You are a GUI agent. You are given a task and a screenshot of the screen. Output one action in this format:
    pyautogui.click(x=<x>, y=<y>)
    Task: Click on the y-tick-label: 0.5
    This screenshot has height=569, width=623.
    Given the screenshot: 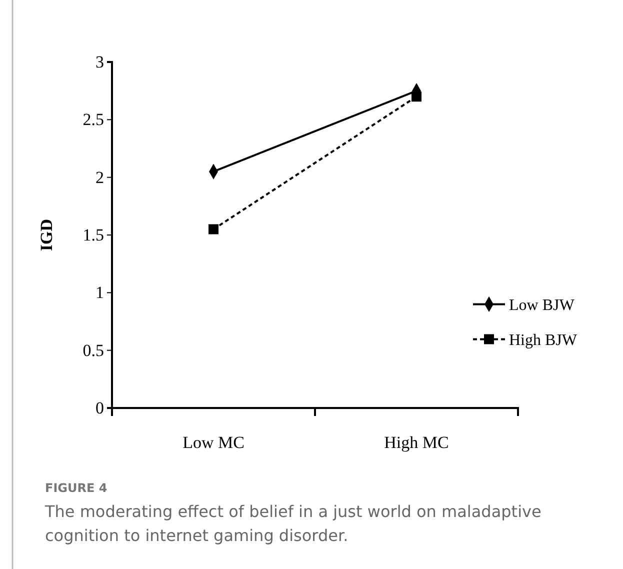 What is the action you would take?
    pyautogui.click(x=93, y=350)
    